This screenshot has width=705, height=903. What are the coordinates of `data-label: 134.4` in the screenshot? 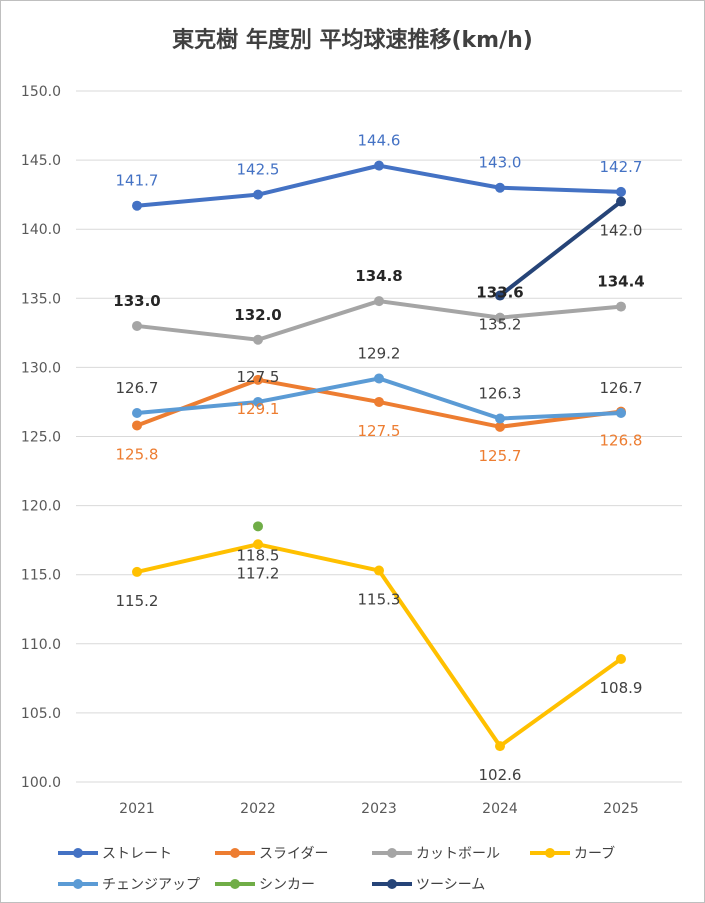 It's located at (620, 282).